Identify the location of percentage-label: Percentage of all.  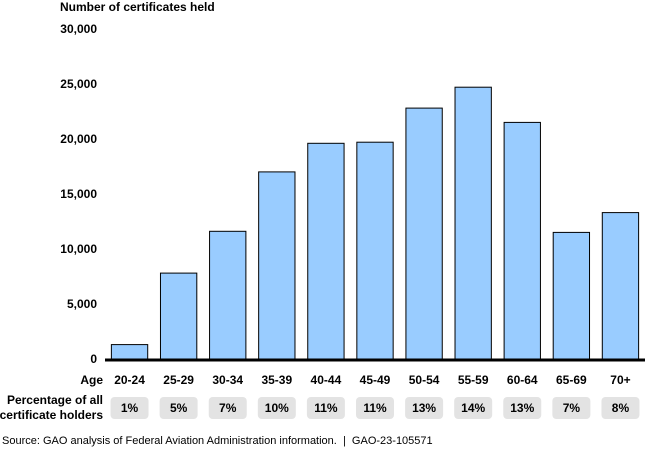
(55, 400).